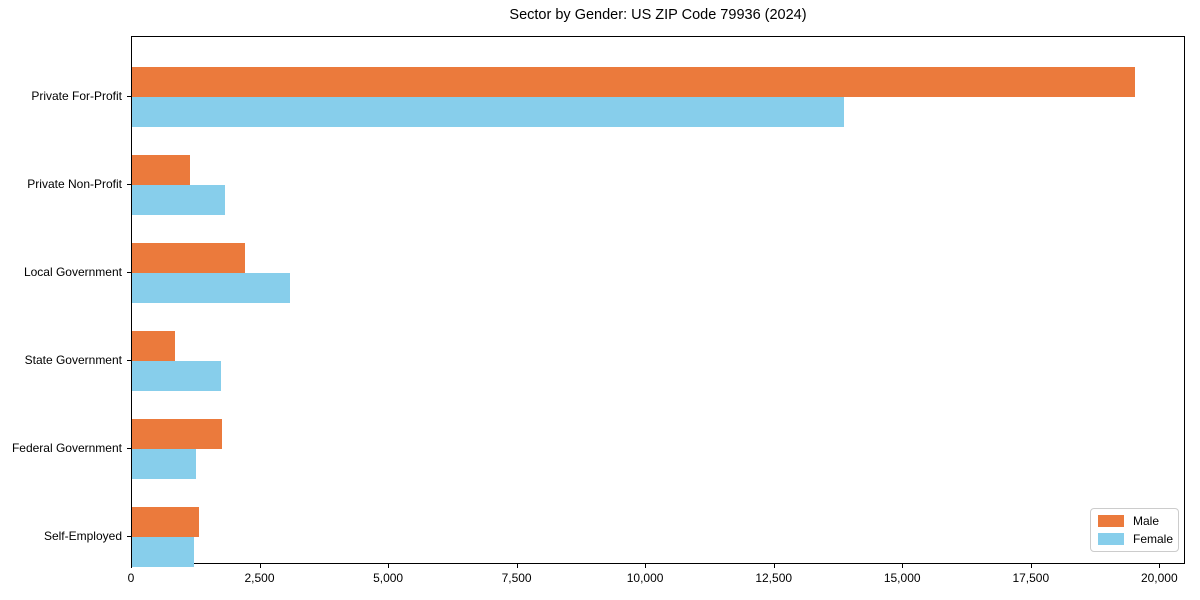 This screenshot has height=600, width=1200. I want to click on x-tick-label: 15,000, so click(902, 578).